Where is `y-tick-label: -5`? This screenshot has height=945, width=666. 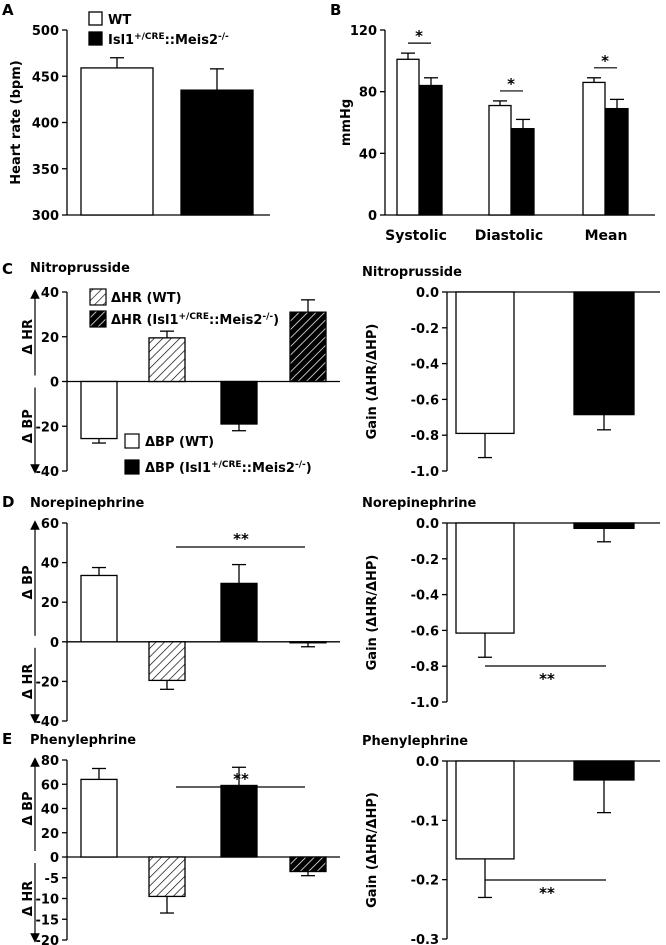
y-tick-label: -5 is located at coordinates (52, 879).